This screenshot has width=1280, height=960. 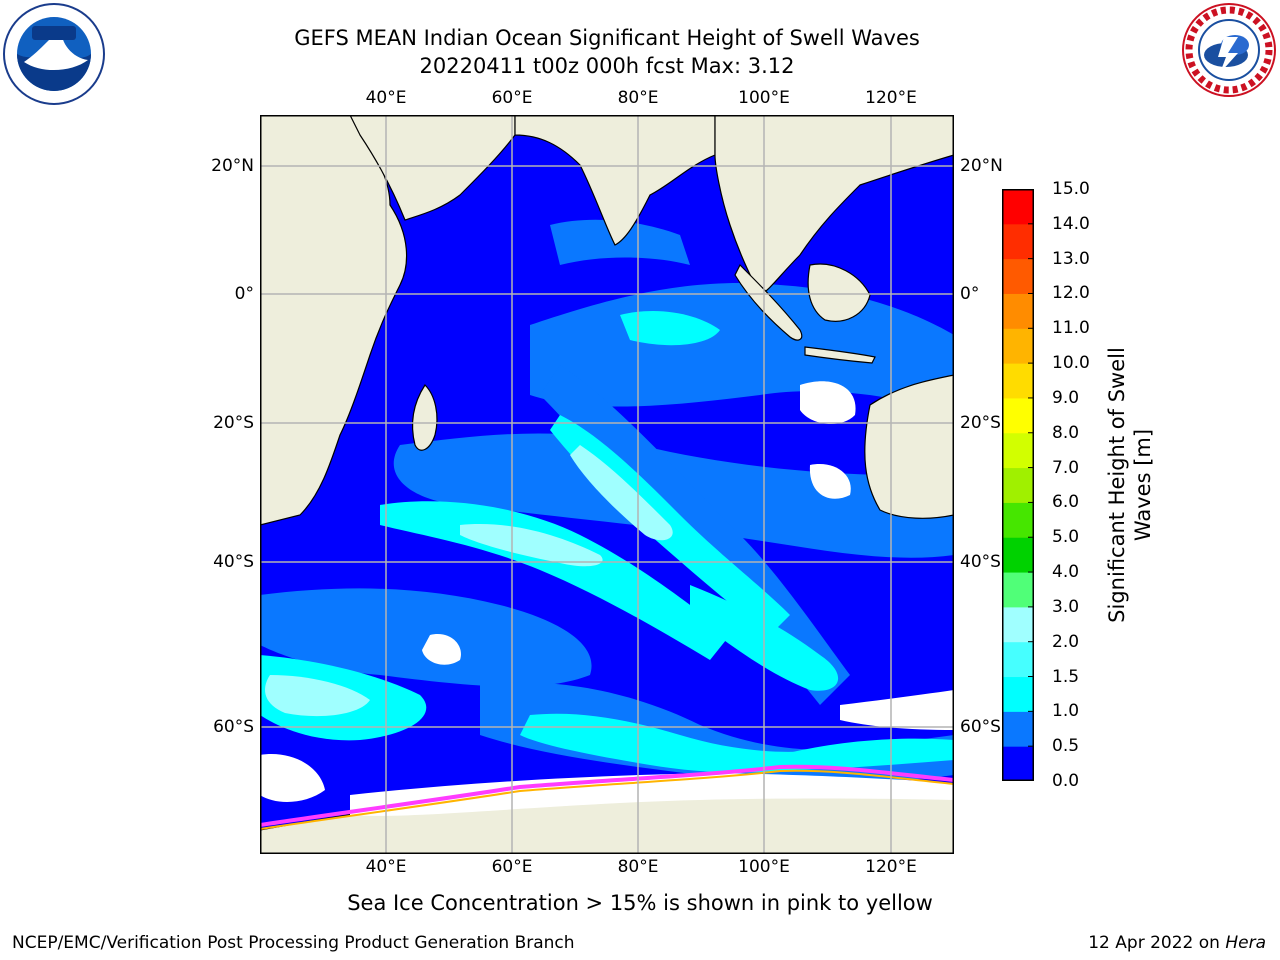 What do you see at coordinates (980, 423) in the screenshot?
I see `lat-label-right: 20°S` at bounding box center [980, 423].